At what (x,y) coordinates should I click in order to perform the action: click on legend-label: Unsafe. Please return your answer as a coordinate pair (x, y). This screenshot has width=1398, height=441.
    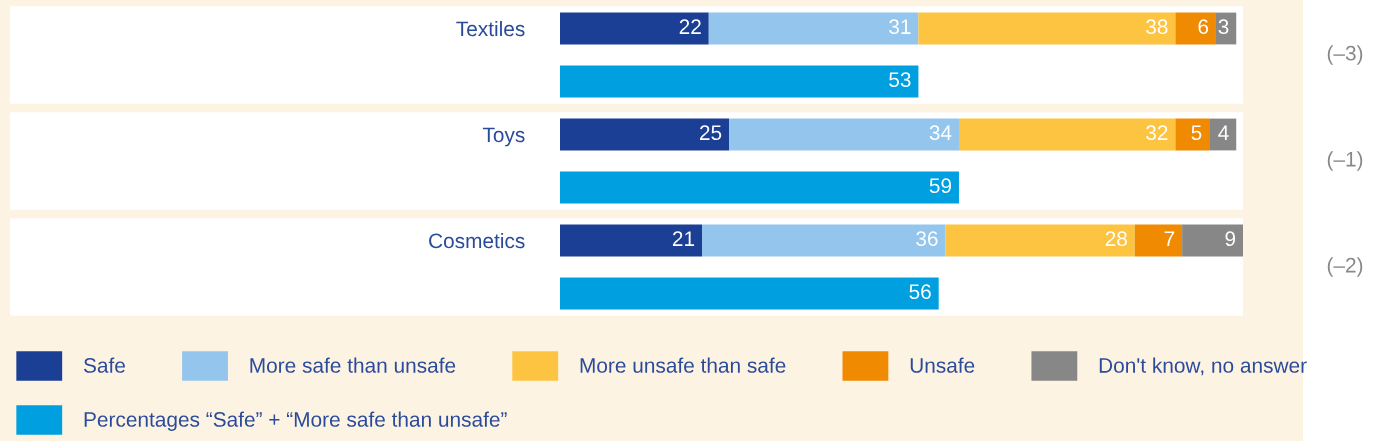
    Looking at the image, I should click on (942, 365).